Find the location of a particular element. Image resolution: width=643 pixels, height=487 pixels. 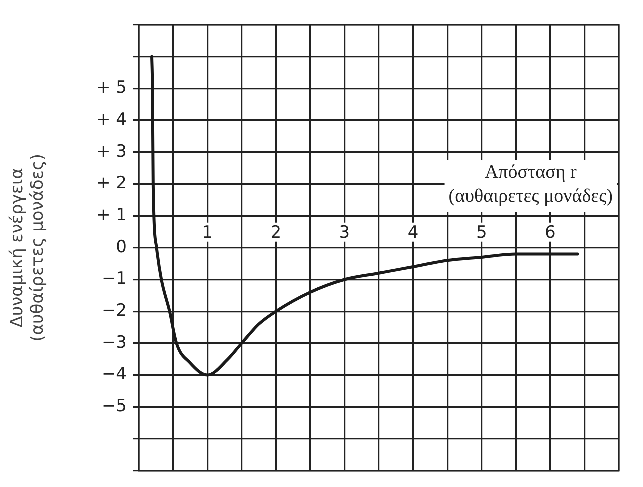

y-tick-label: + 3 is located at coordinates (111, 152).